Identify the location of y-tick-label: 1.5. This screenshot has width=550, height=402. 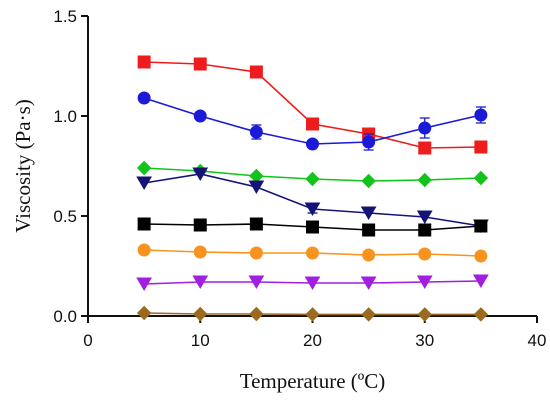
(65, 16).